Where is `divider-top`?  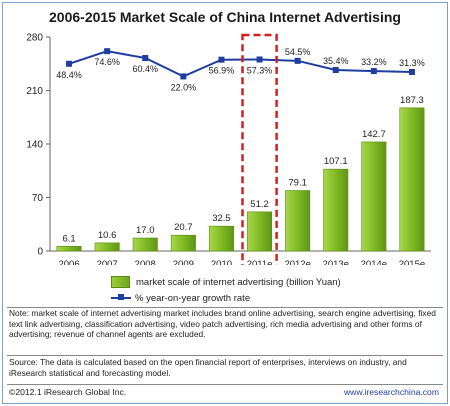 divider-top is located at coordinates (225, 307).